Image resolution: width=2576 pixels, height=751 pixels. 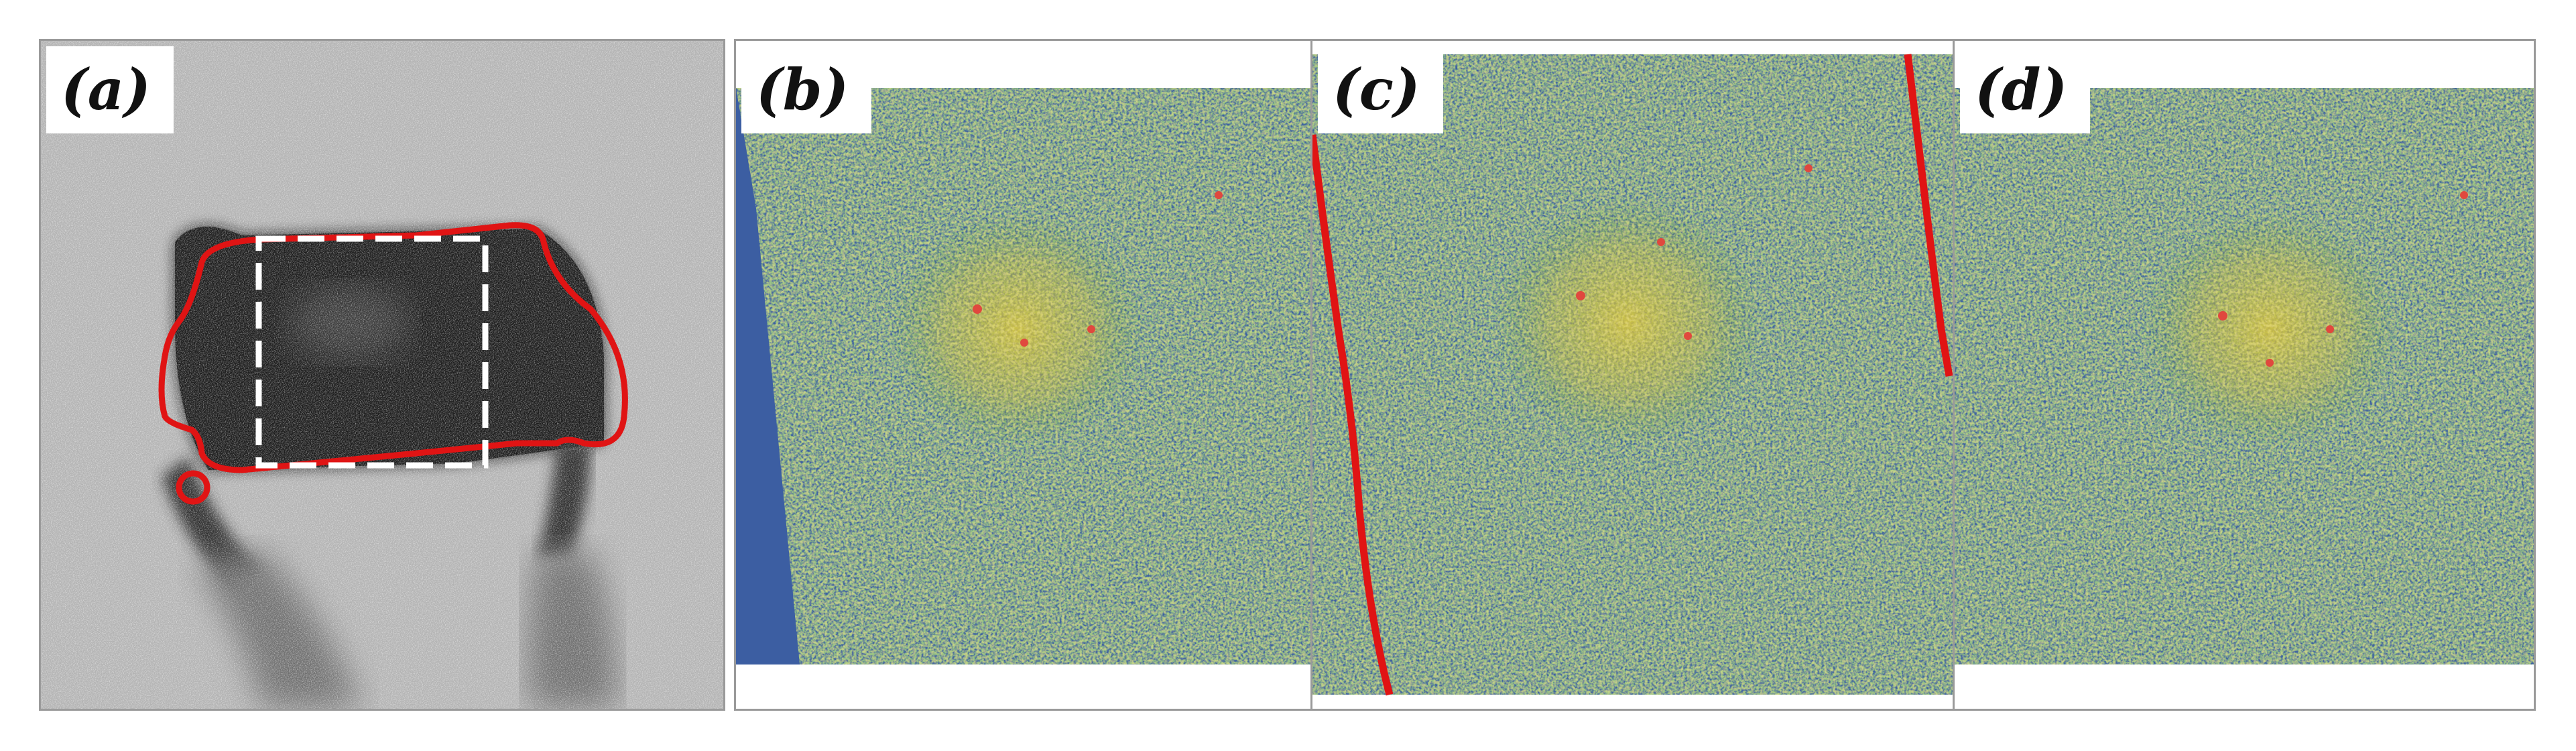 What do you see at coordinates (110, 89) in the screenshot?
I see `panel-a-label: (a)` at bounding box center [110, 89].